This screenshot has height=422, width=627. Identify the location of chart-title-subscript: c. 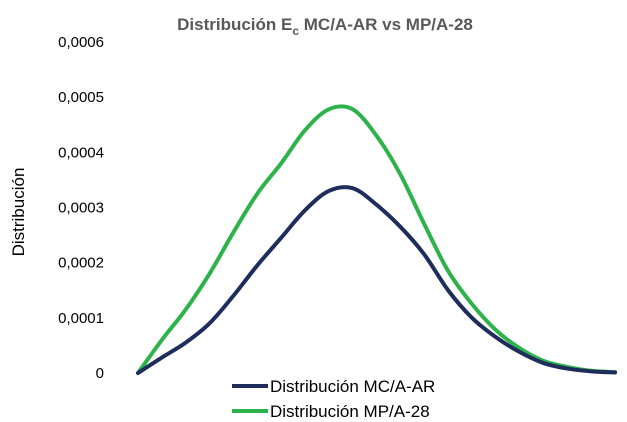
(295, 31).